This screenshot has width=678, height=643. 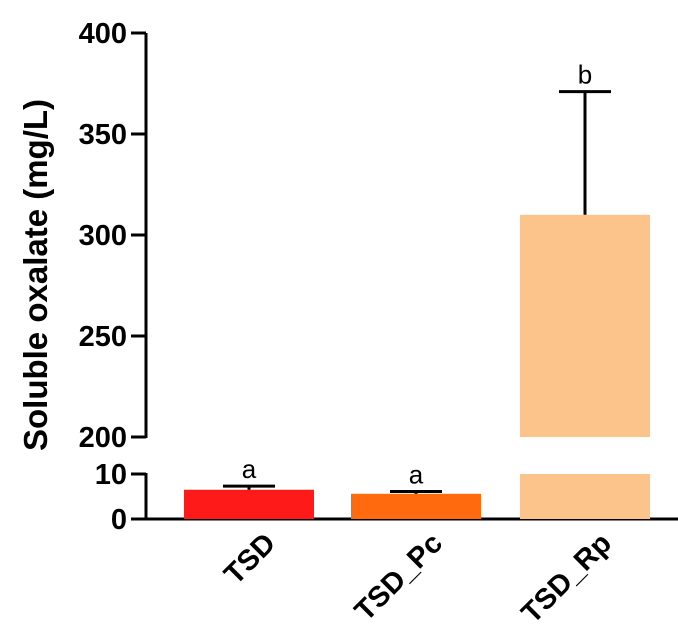 I want to click on y-ticks: 0 10 200 250 300 350 400, so click(x=112, y=277).